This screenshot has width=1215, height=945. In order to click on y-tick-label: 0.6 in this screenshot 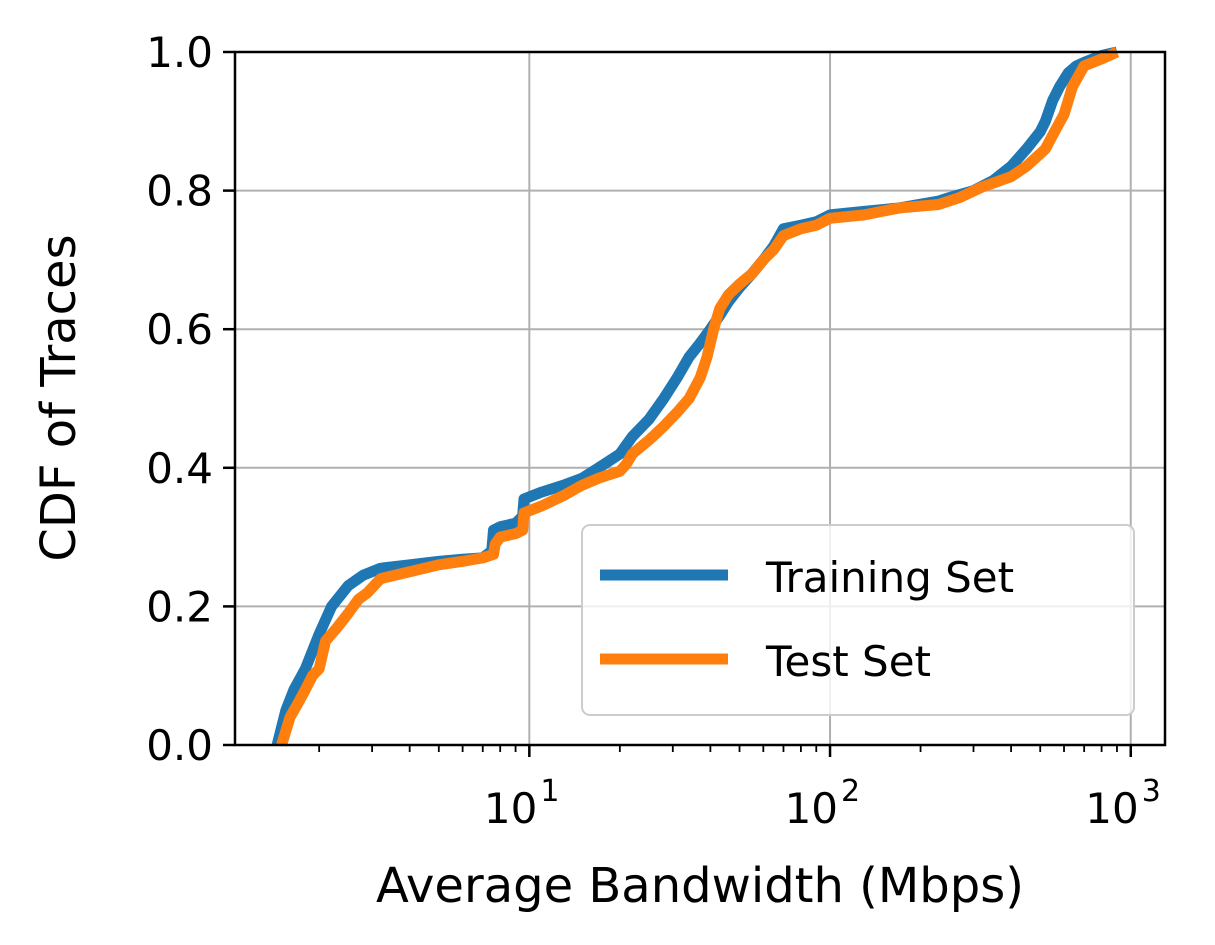, I will do `click(179, 329)`.